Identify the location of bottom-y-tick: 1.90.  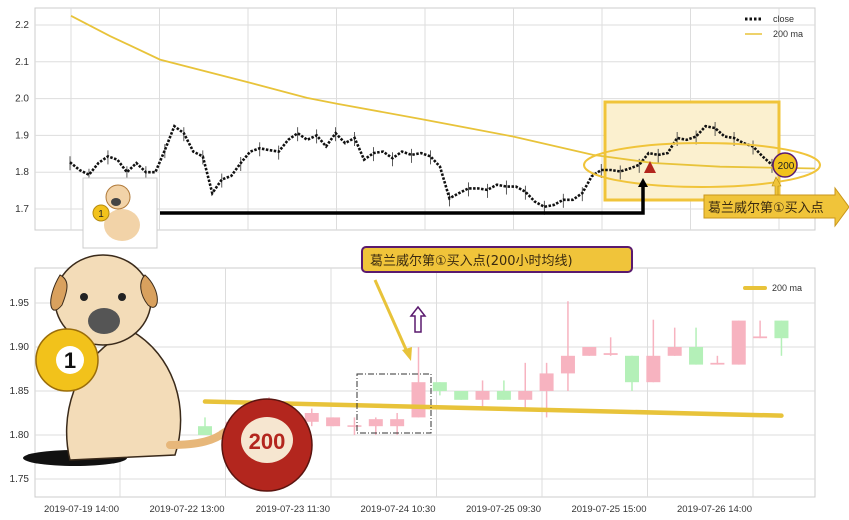
(20, 347).